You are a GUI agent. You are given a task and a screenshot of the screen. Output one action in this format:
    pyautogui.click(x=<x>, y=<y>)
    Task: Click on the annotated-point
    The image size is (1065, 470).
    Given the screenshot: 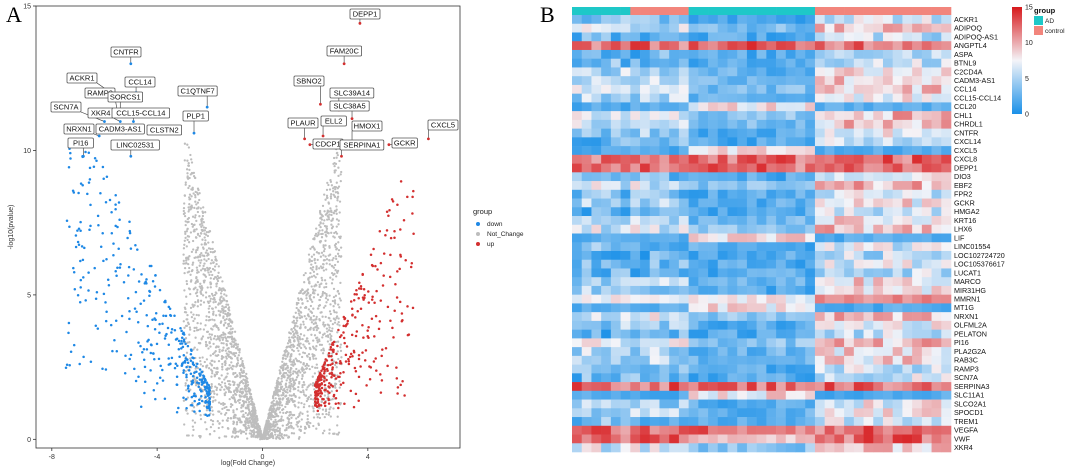 What is the action you would take?
    pyautogui.click(x=104, y=121)
    